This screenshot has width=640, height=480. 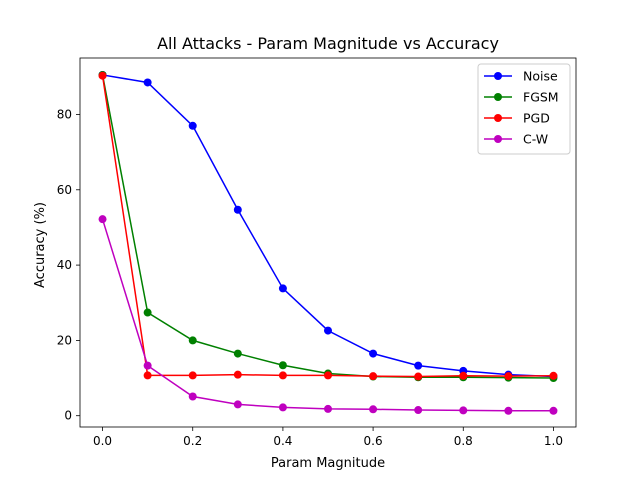 I want to click on x-tick-label: 0.2, so click(x=192, y=441).